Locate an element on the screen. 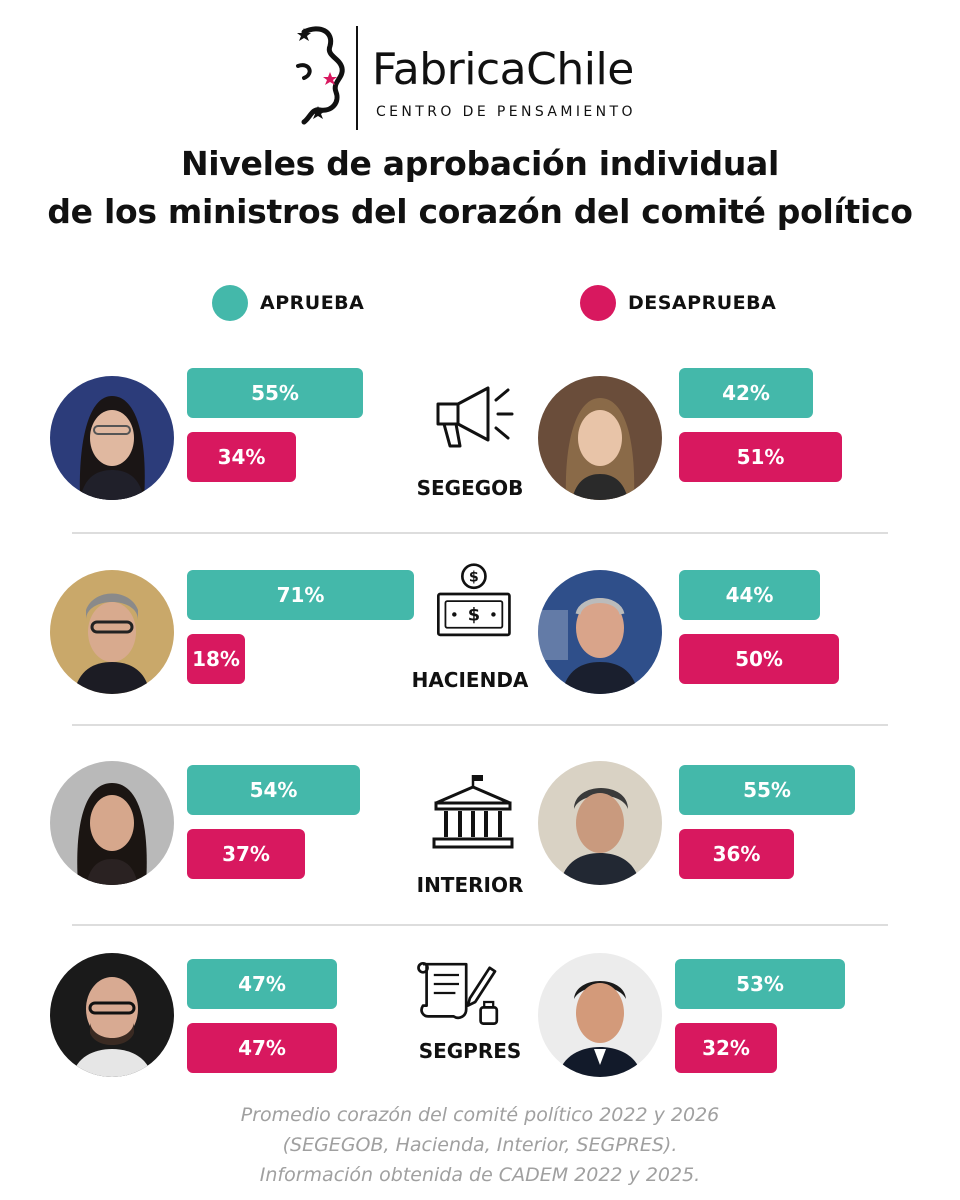 The height and width of the screenshot is (1200, 960). legend-disapprove-label: DESAPRUEBA is located at coordinates (702, 303).